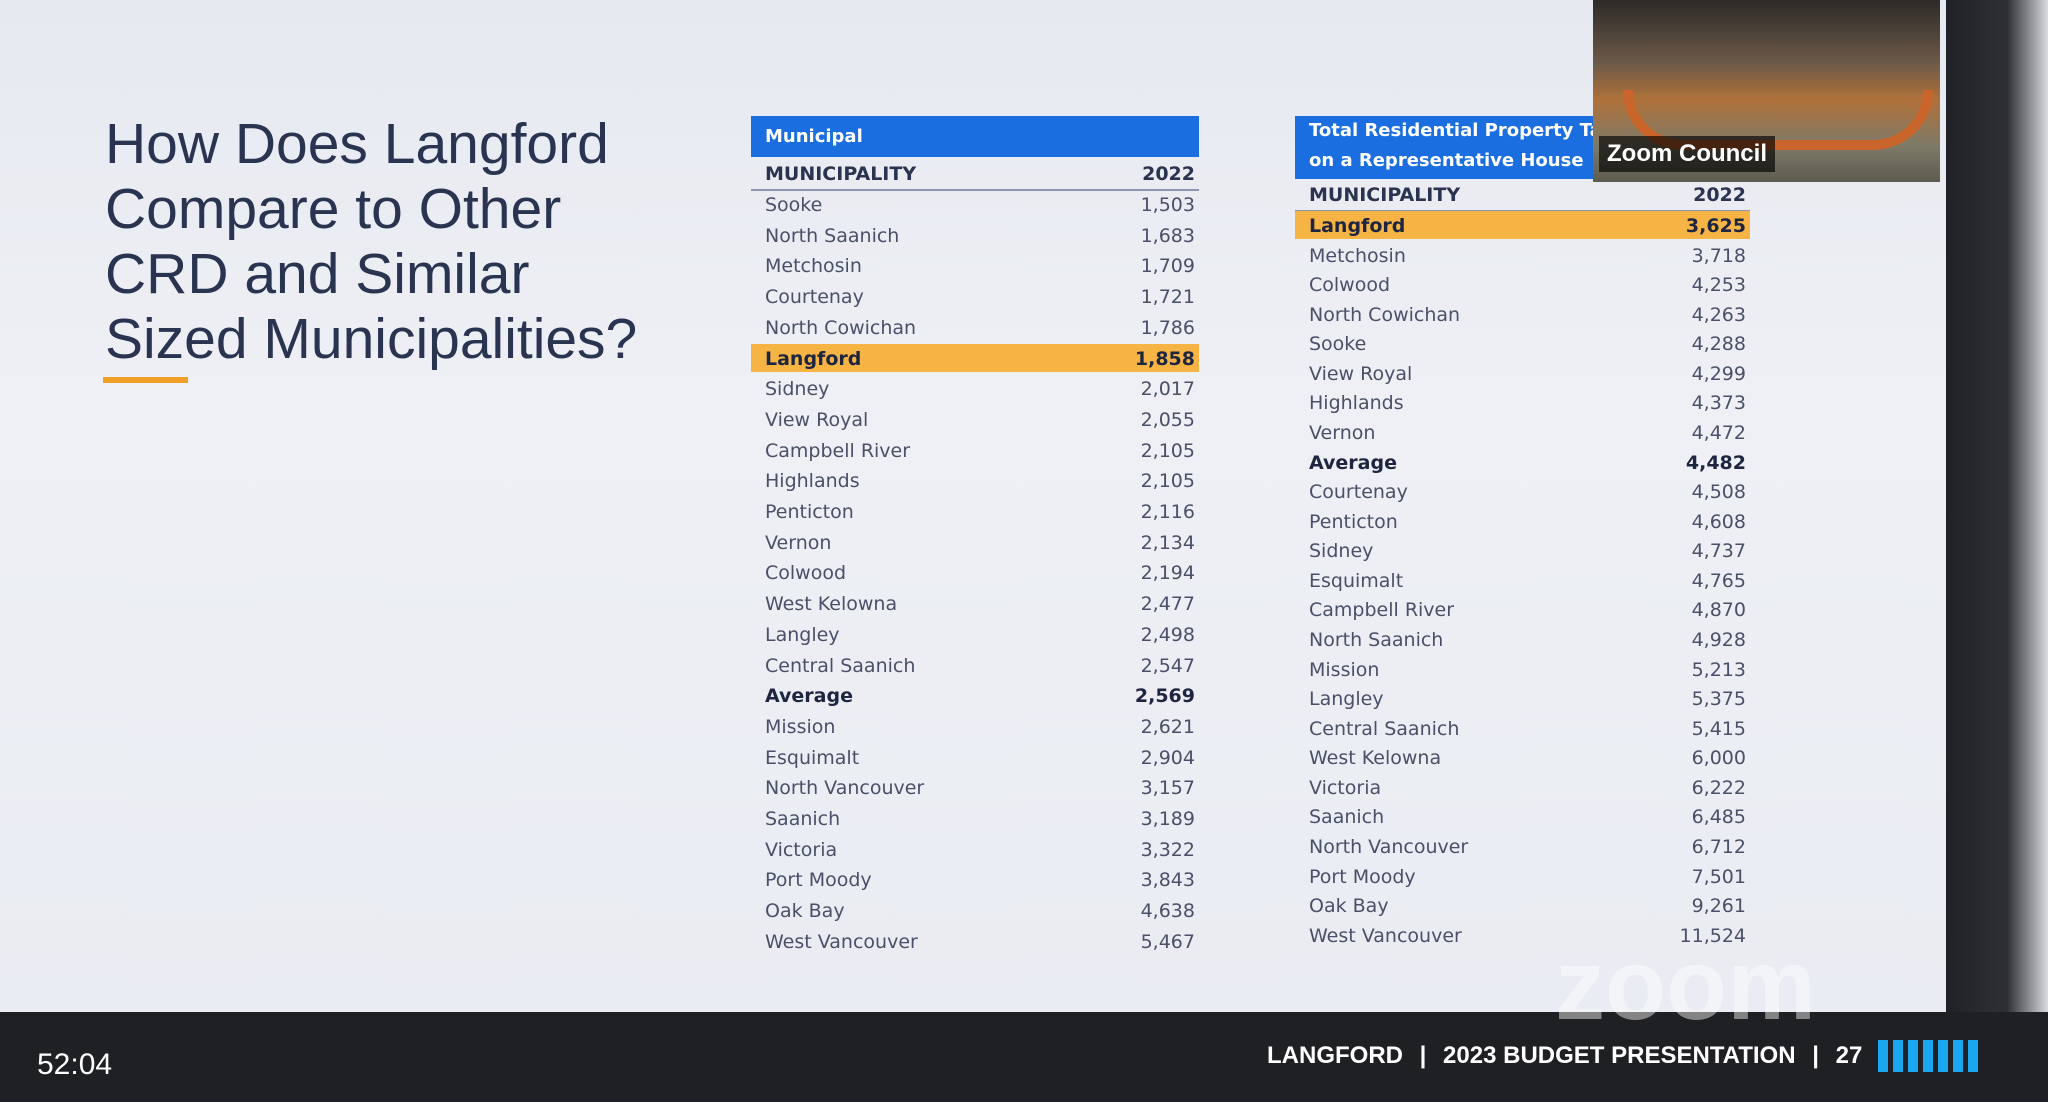 Image resolution: width=2048 pixels, height=1102 pixels. What do you see at coordinates (1344, 669) in the screenshot?
I see `row-name: Mission` at bounding box center [1344, 669].